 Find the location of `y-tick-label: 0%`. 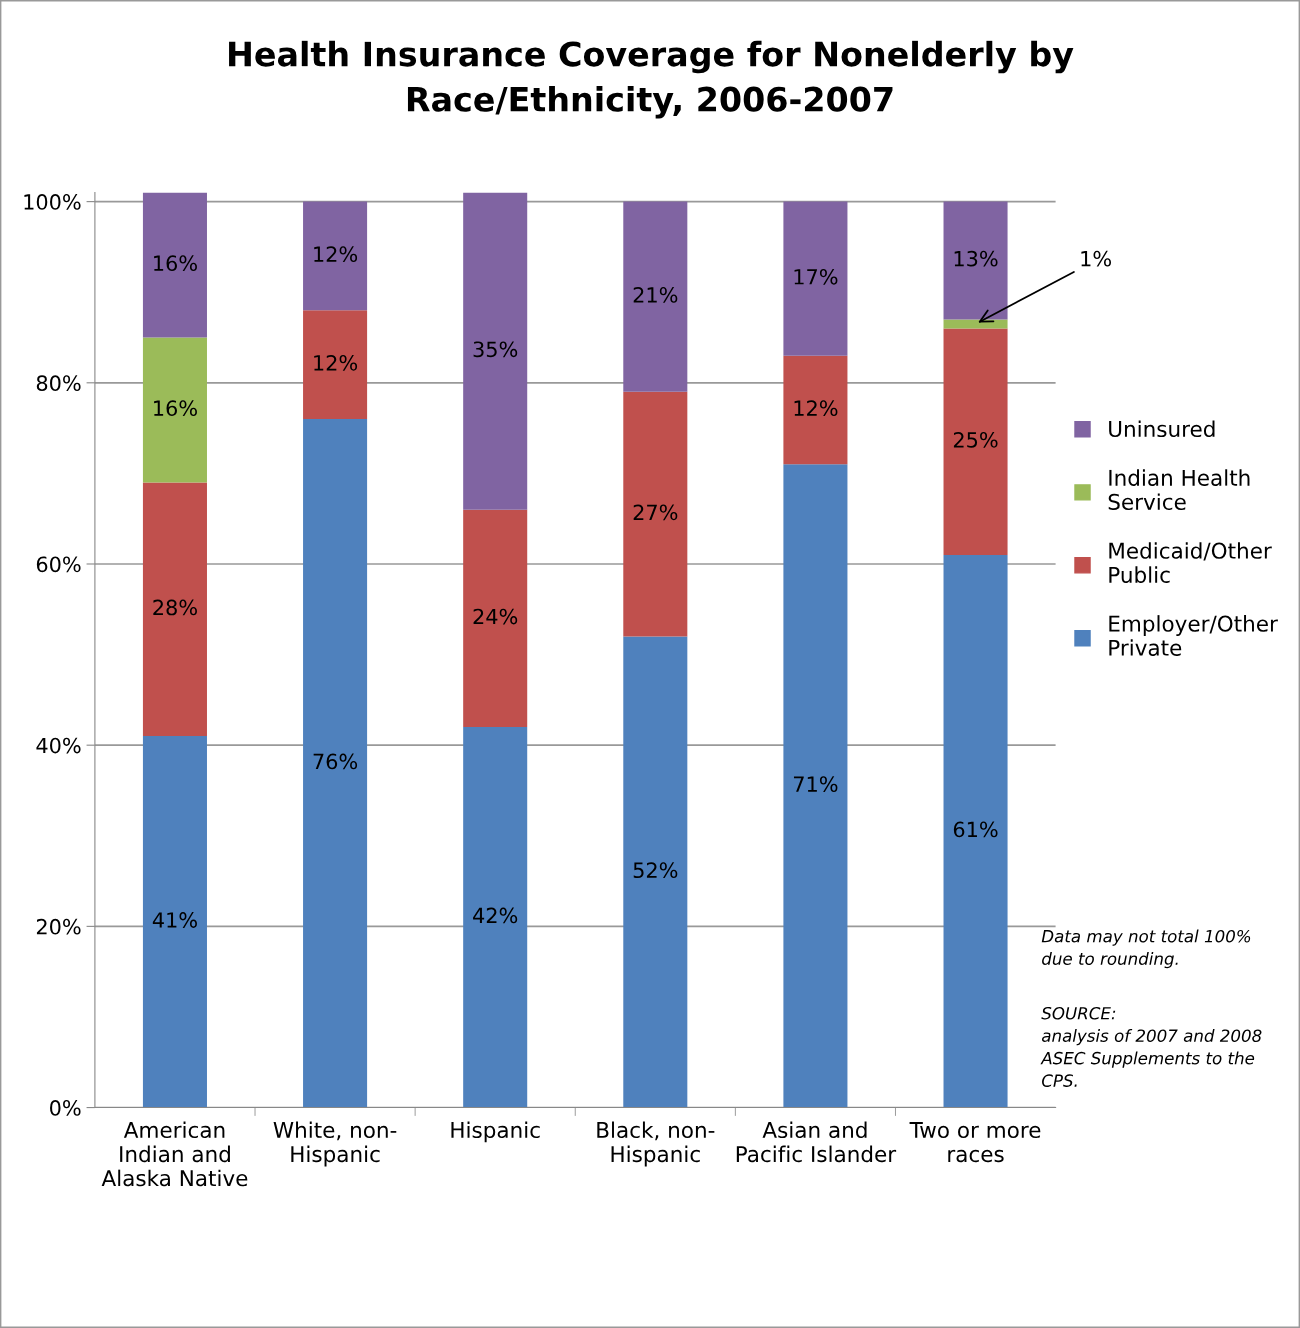

y-tick-label: 0% is located at coordinates (65, 1108).